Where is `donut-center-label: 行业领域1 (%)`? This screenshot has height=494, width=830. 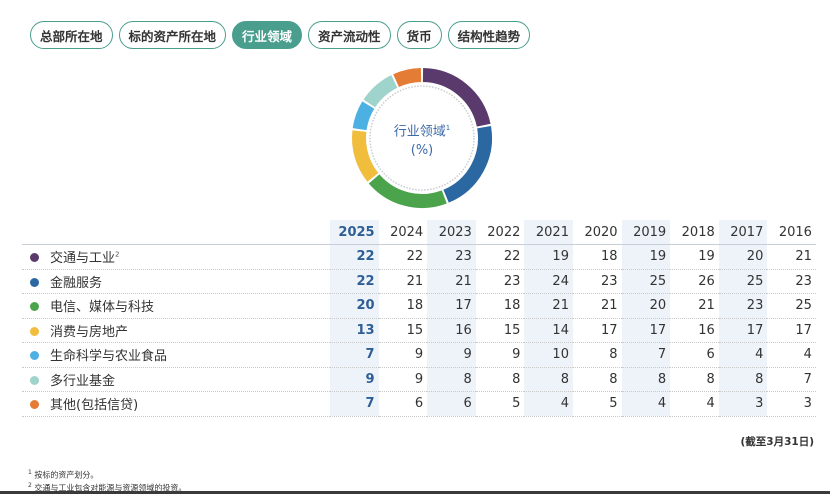
donut-center-label: 行业领域1 (%) is located at coordinates (422, 139).